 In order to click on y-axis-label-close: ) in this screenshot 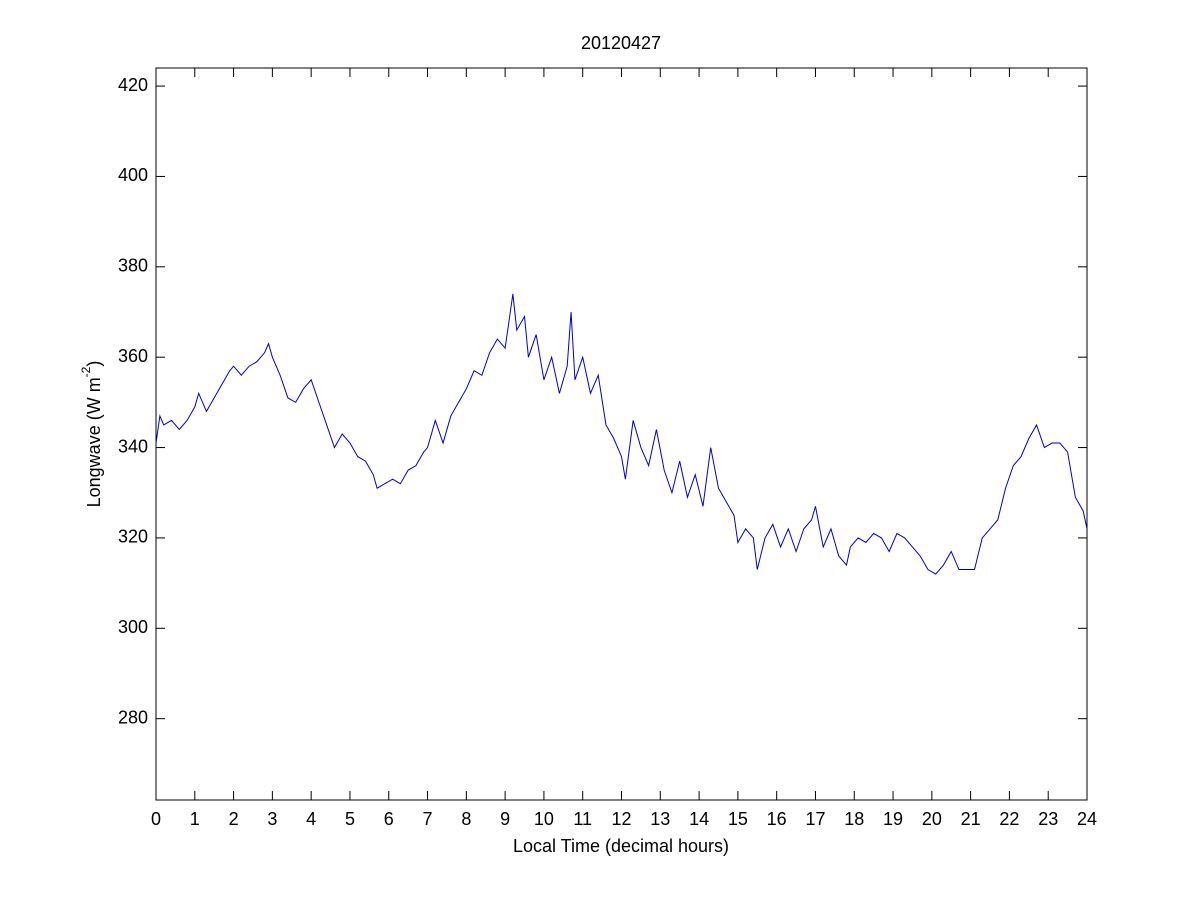, I will do `click(94, 364)`.